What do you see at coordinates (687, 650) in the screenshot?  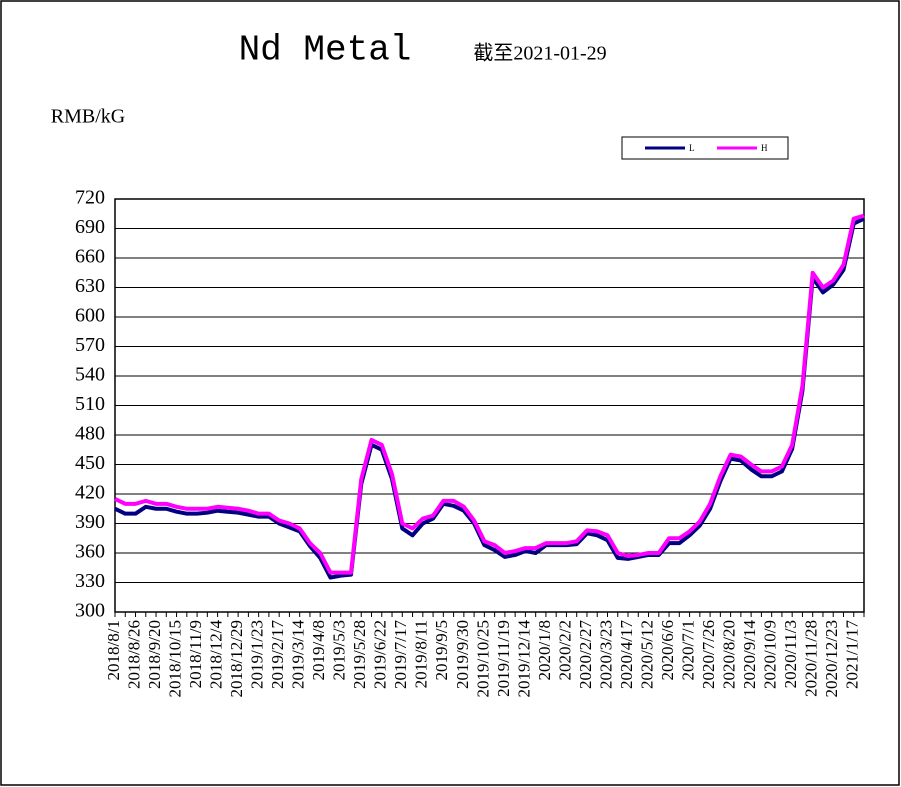 I see `x-tick-label: 2020/7/1` at bounding box center [687, 650].